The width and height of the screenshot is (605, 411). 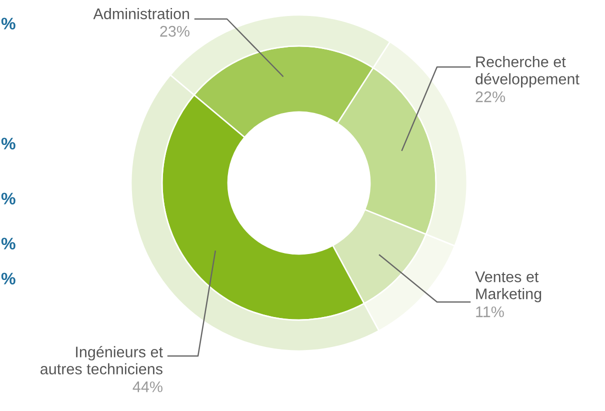 I want to click on data-label: 23%, so click(x=175, y=31).